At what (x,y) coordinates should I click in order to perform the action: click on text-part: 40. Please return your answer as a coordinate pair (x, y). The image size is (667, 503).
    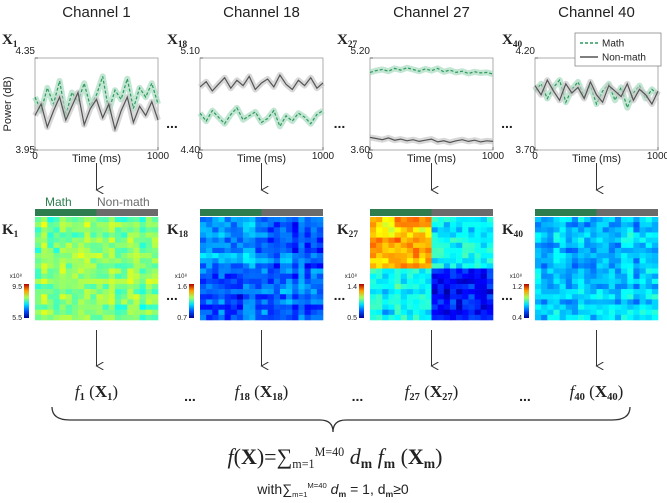
    Looking at the image, I should click on (612, 397).